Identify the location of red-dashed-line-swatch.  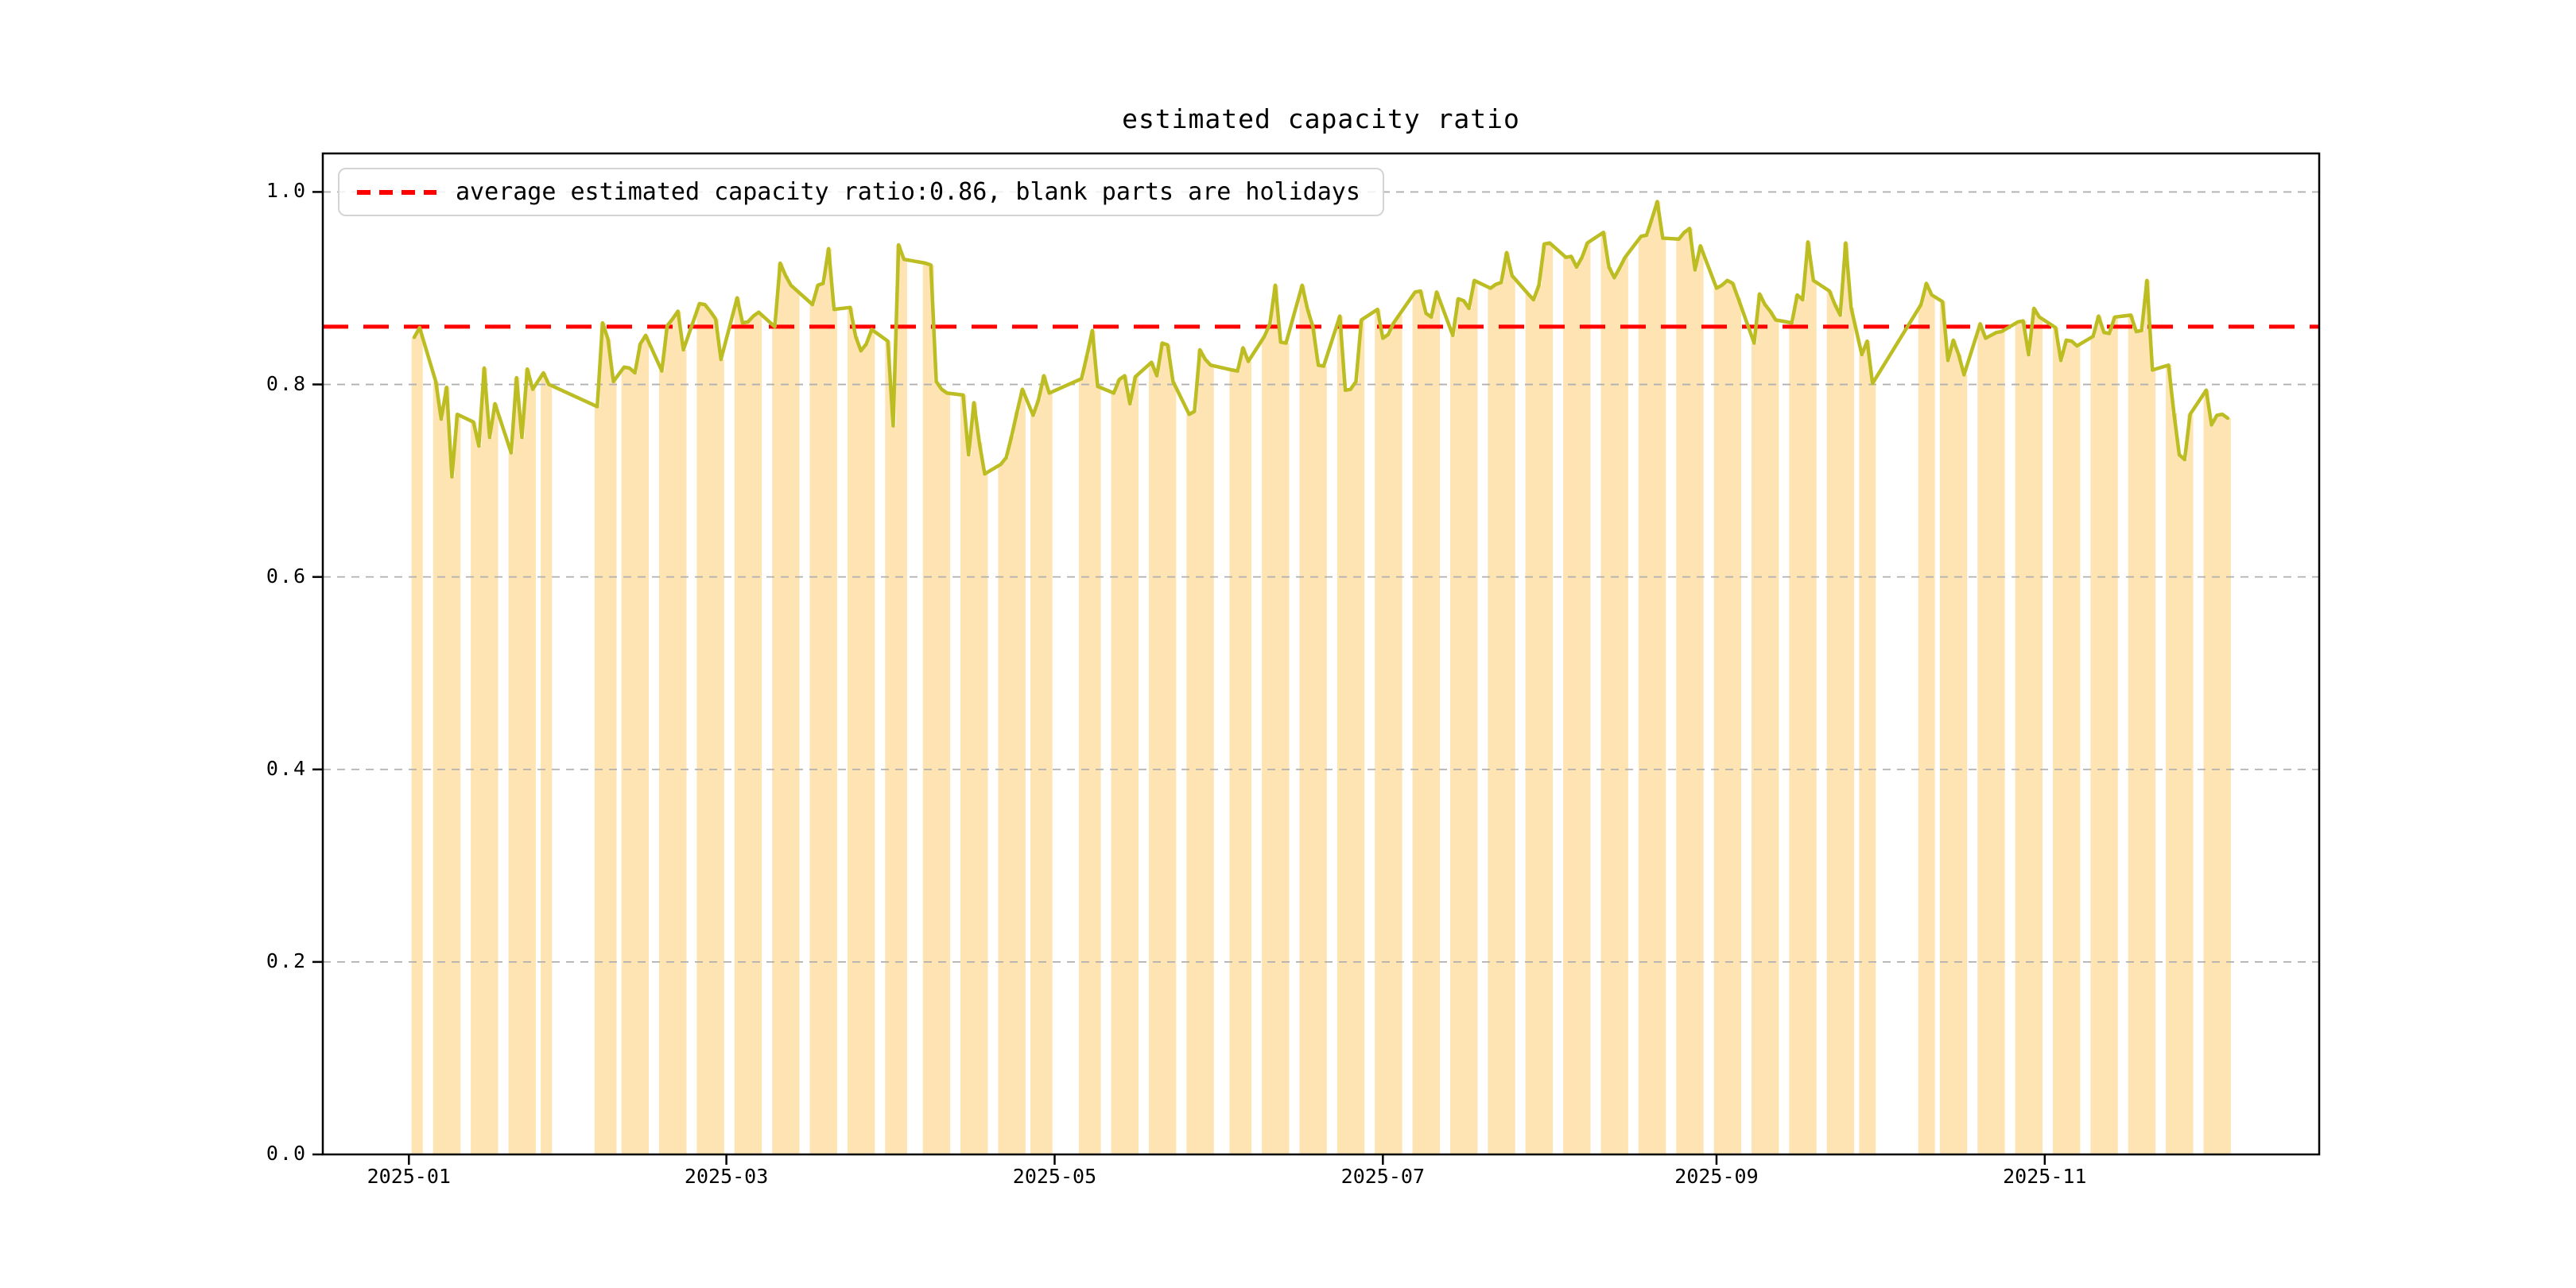
(396, 192).